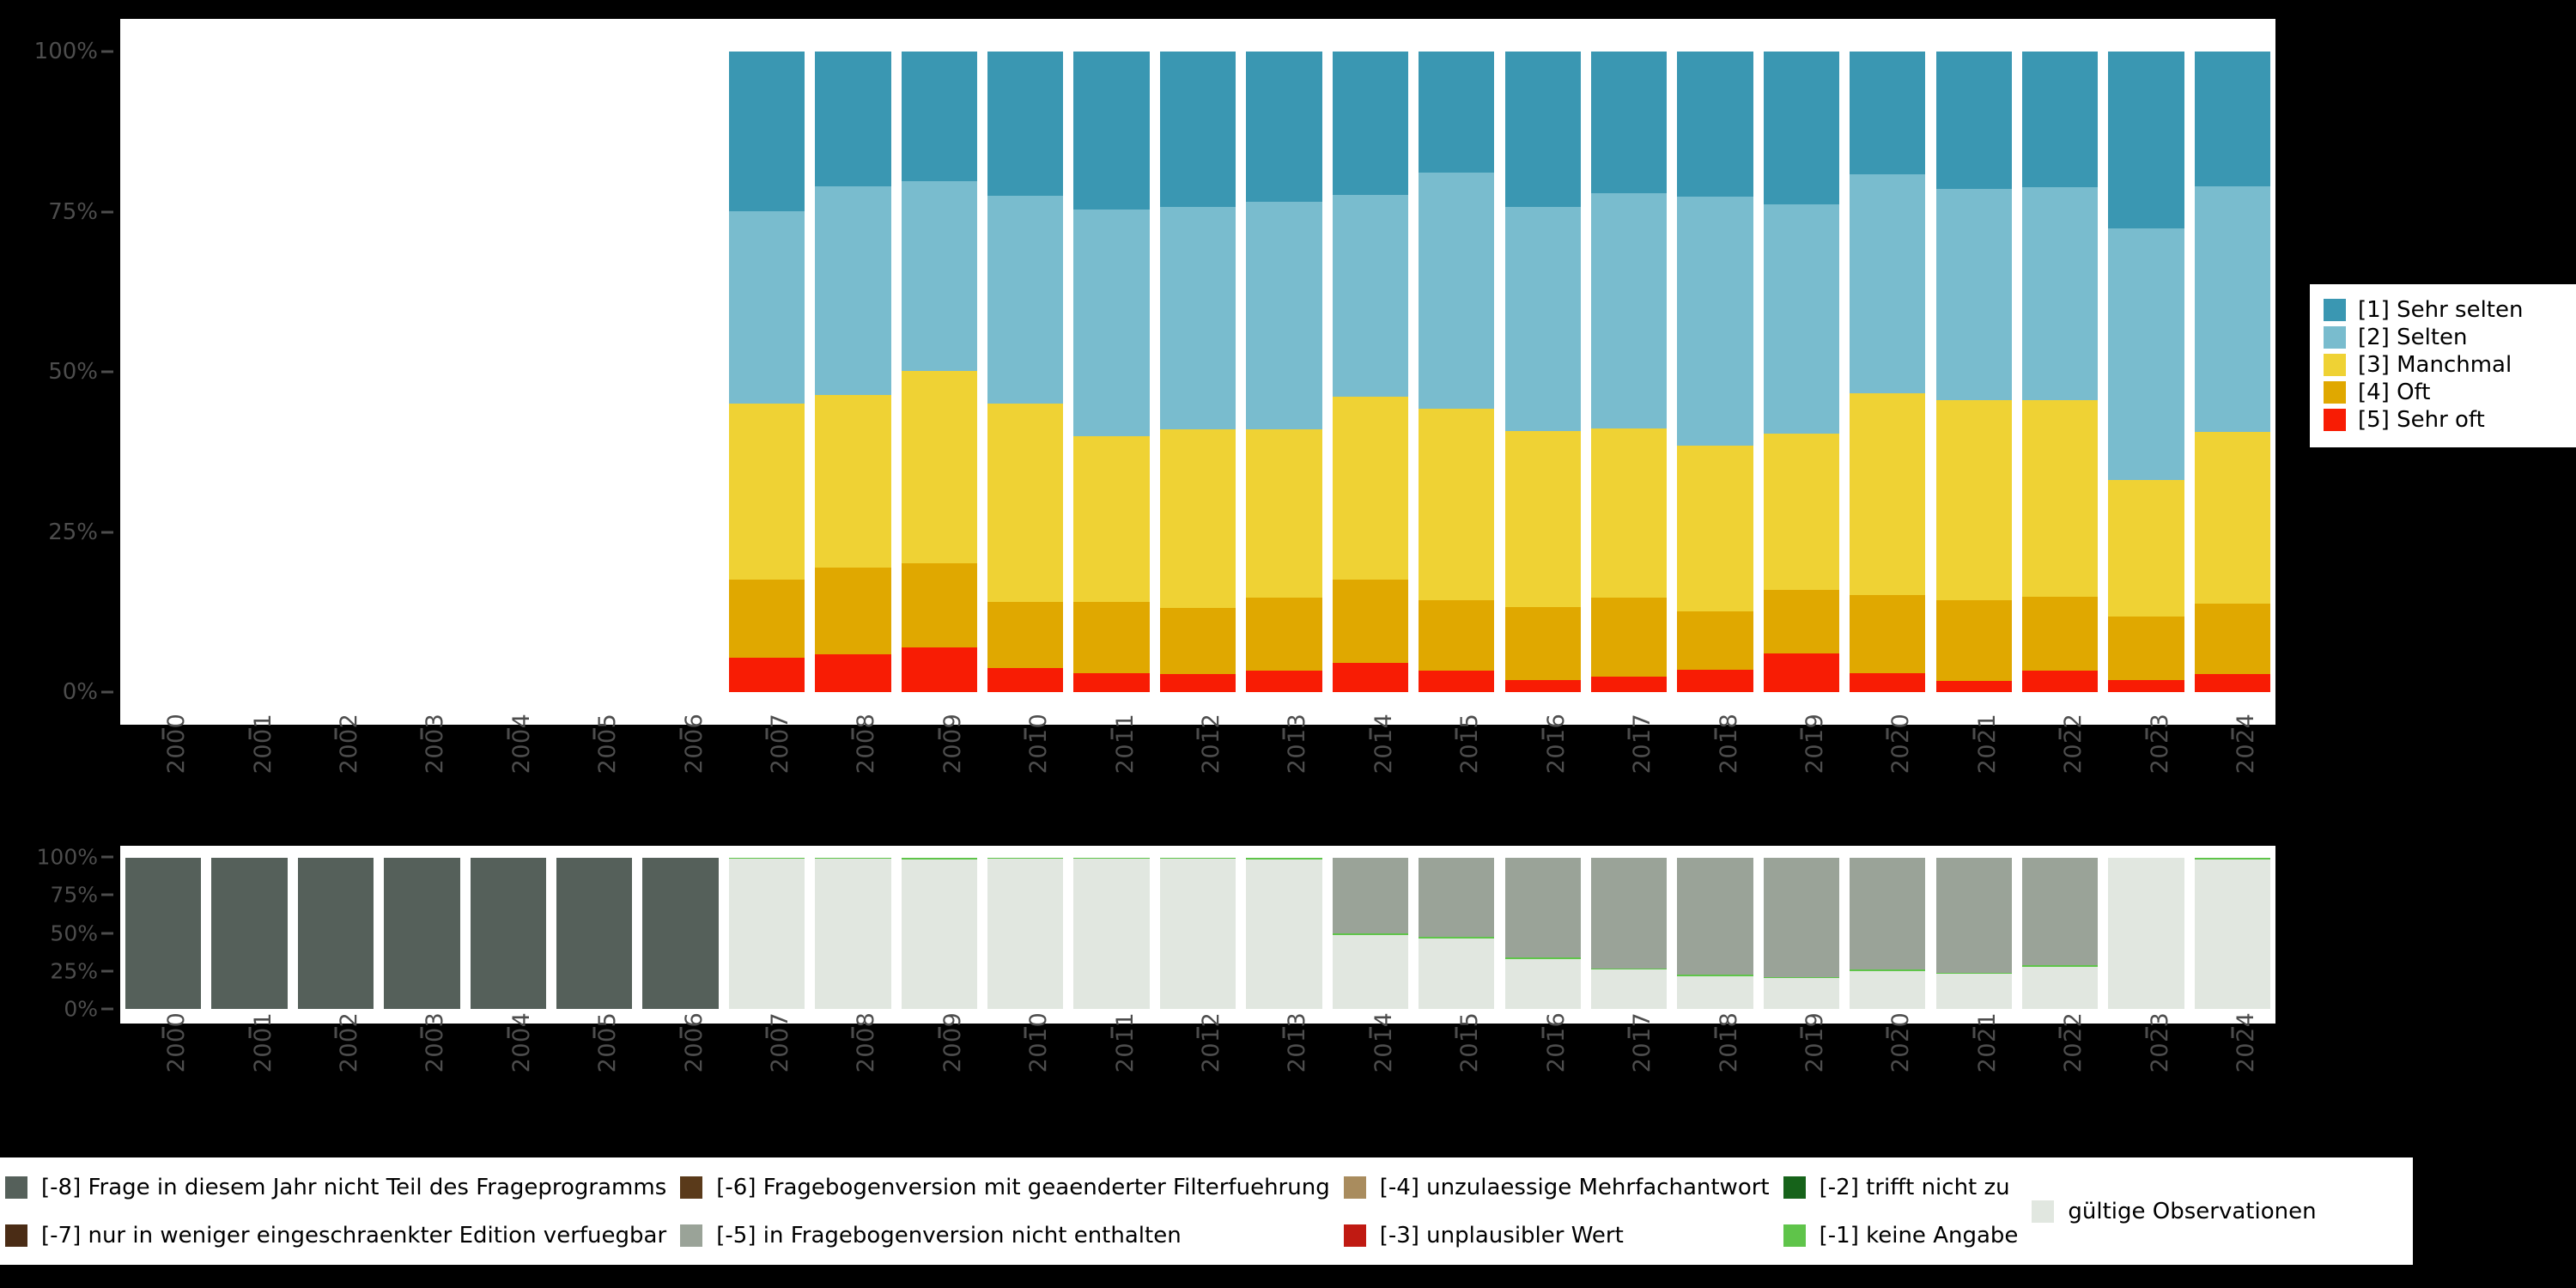 The height and width of the screenshot is (1288, 2576). What do you see at coordinates (1888, 682) in the screenshot?
I see `bar-segment-2020-s1` at bounding box center [1888, 682].